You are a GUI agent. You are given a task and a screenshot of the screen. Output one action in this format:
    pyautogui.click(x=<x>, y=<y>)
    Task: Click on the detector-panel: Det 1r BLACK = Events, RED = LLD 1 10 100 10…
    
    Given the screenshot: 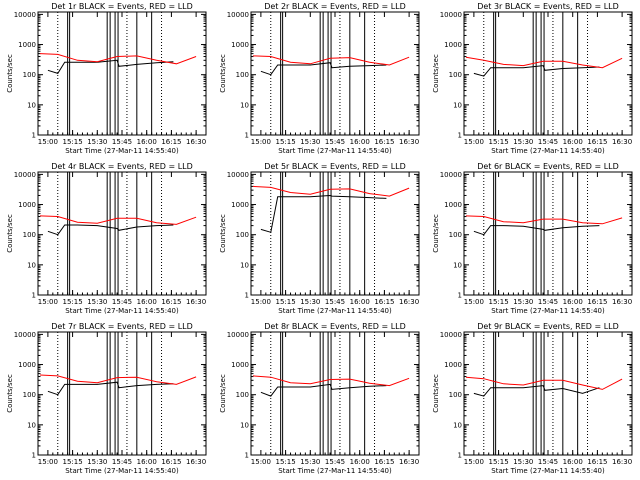 What is the action you would take?
    pyautogui.click(x=106, y=78)
    